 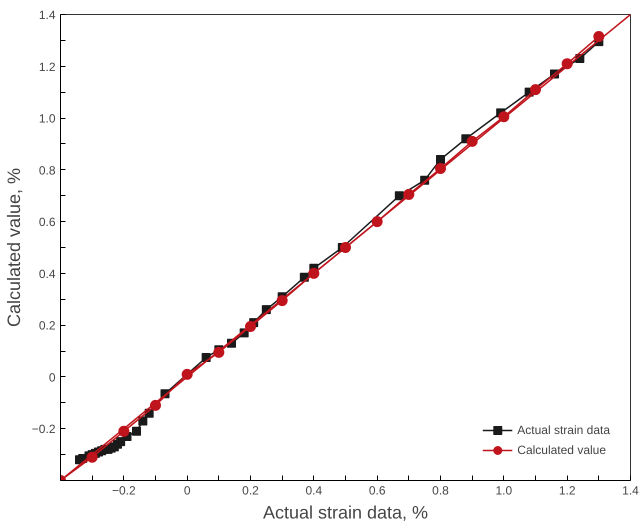 What do you see at coordinates (44, 429) in the screenshot?
I see `y-tick-label: −0.2` at bounding box center [44, 429].